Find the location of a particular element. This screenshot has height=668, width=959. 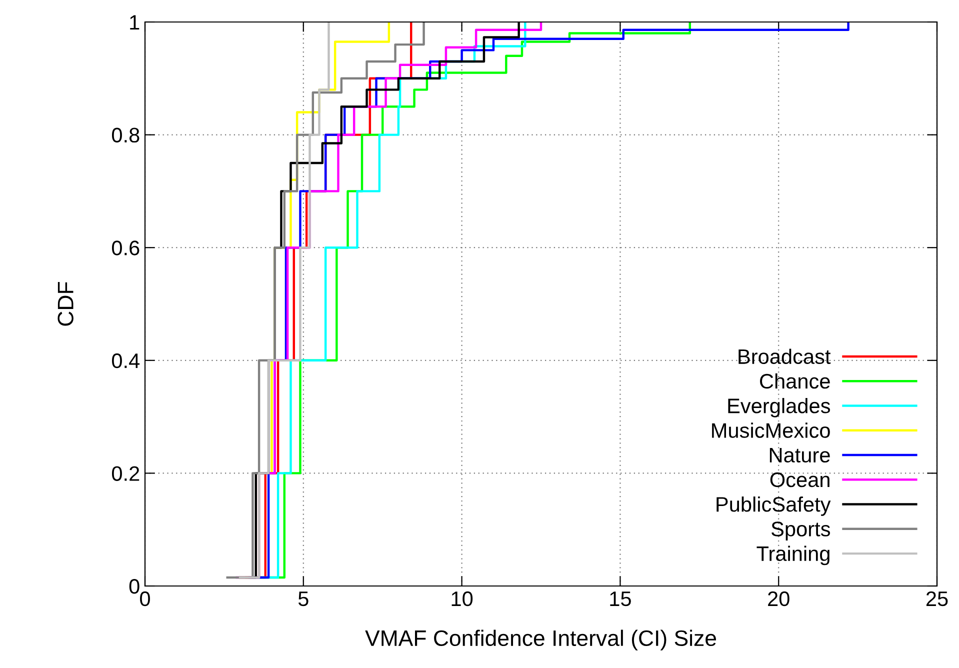

legend-label: Broadcast is located at coordinates (784, 356).